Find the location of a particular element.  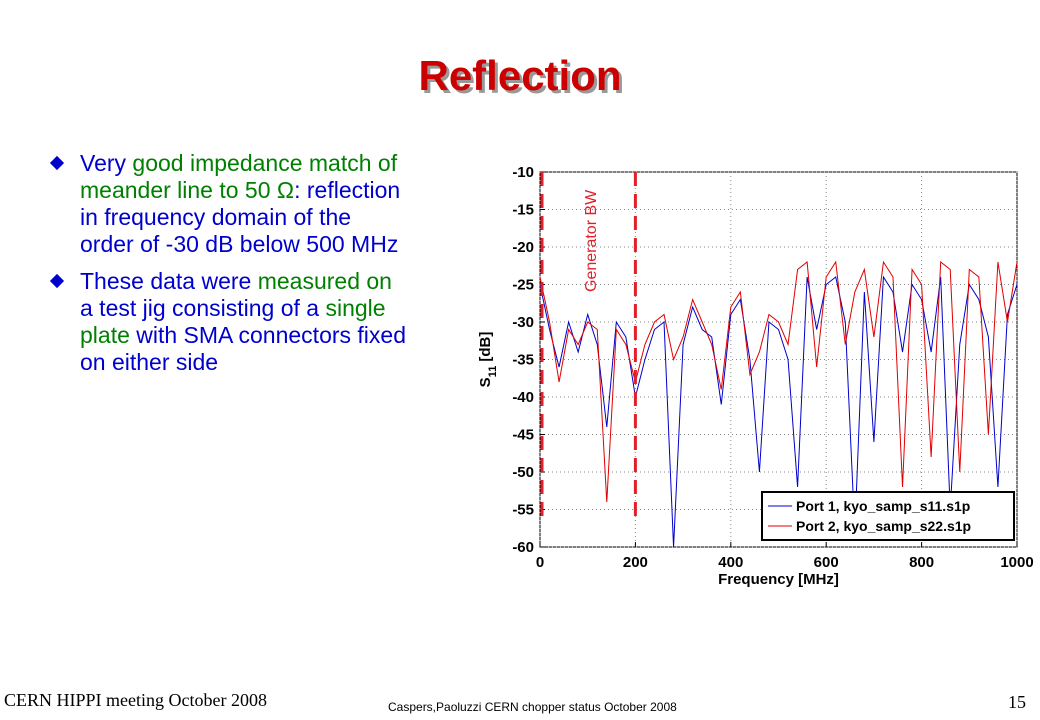

x-tick-label: 0 is located at coordinates (540, 562).